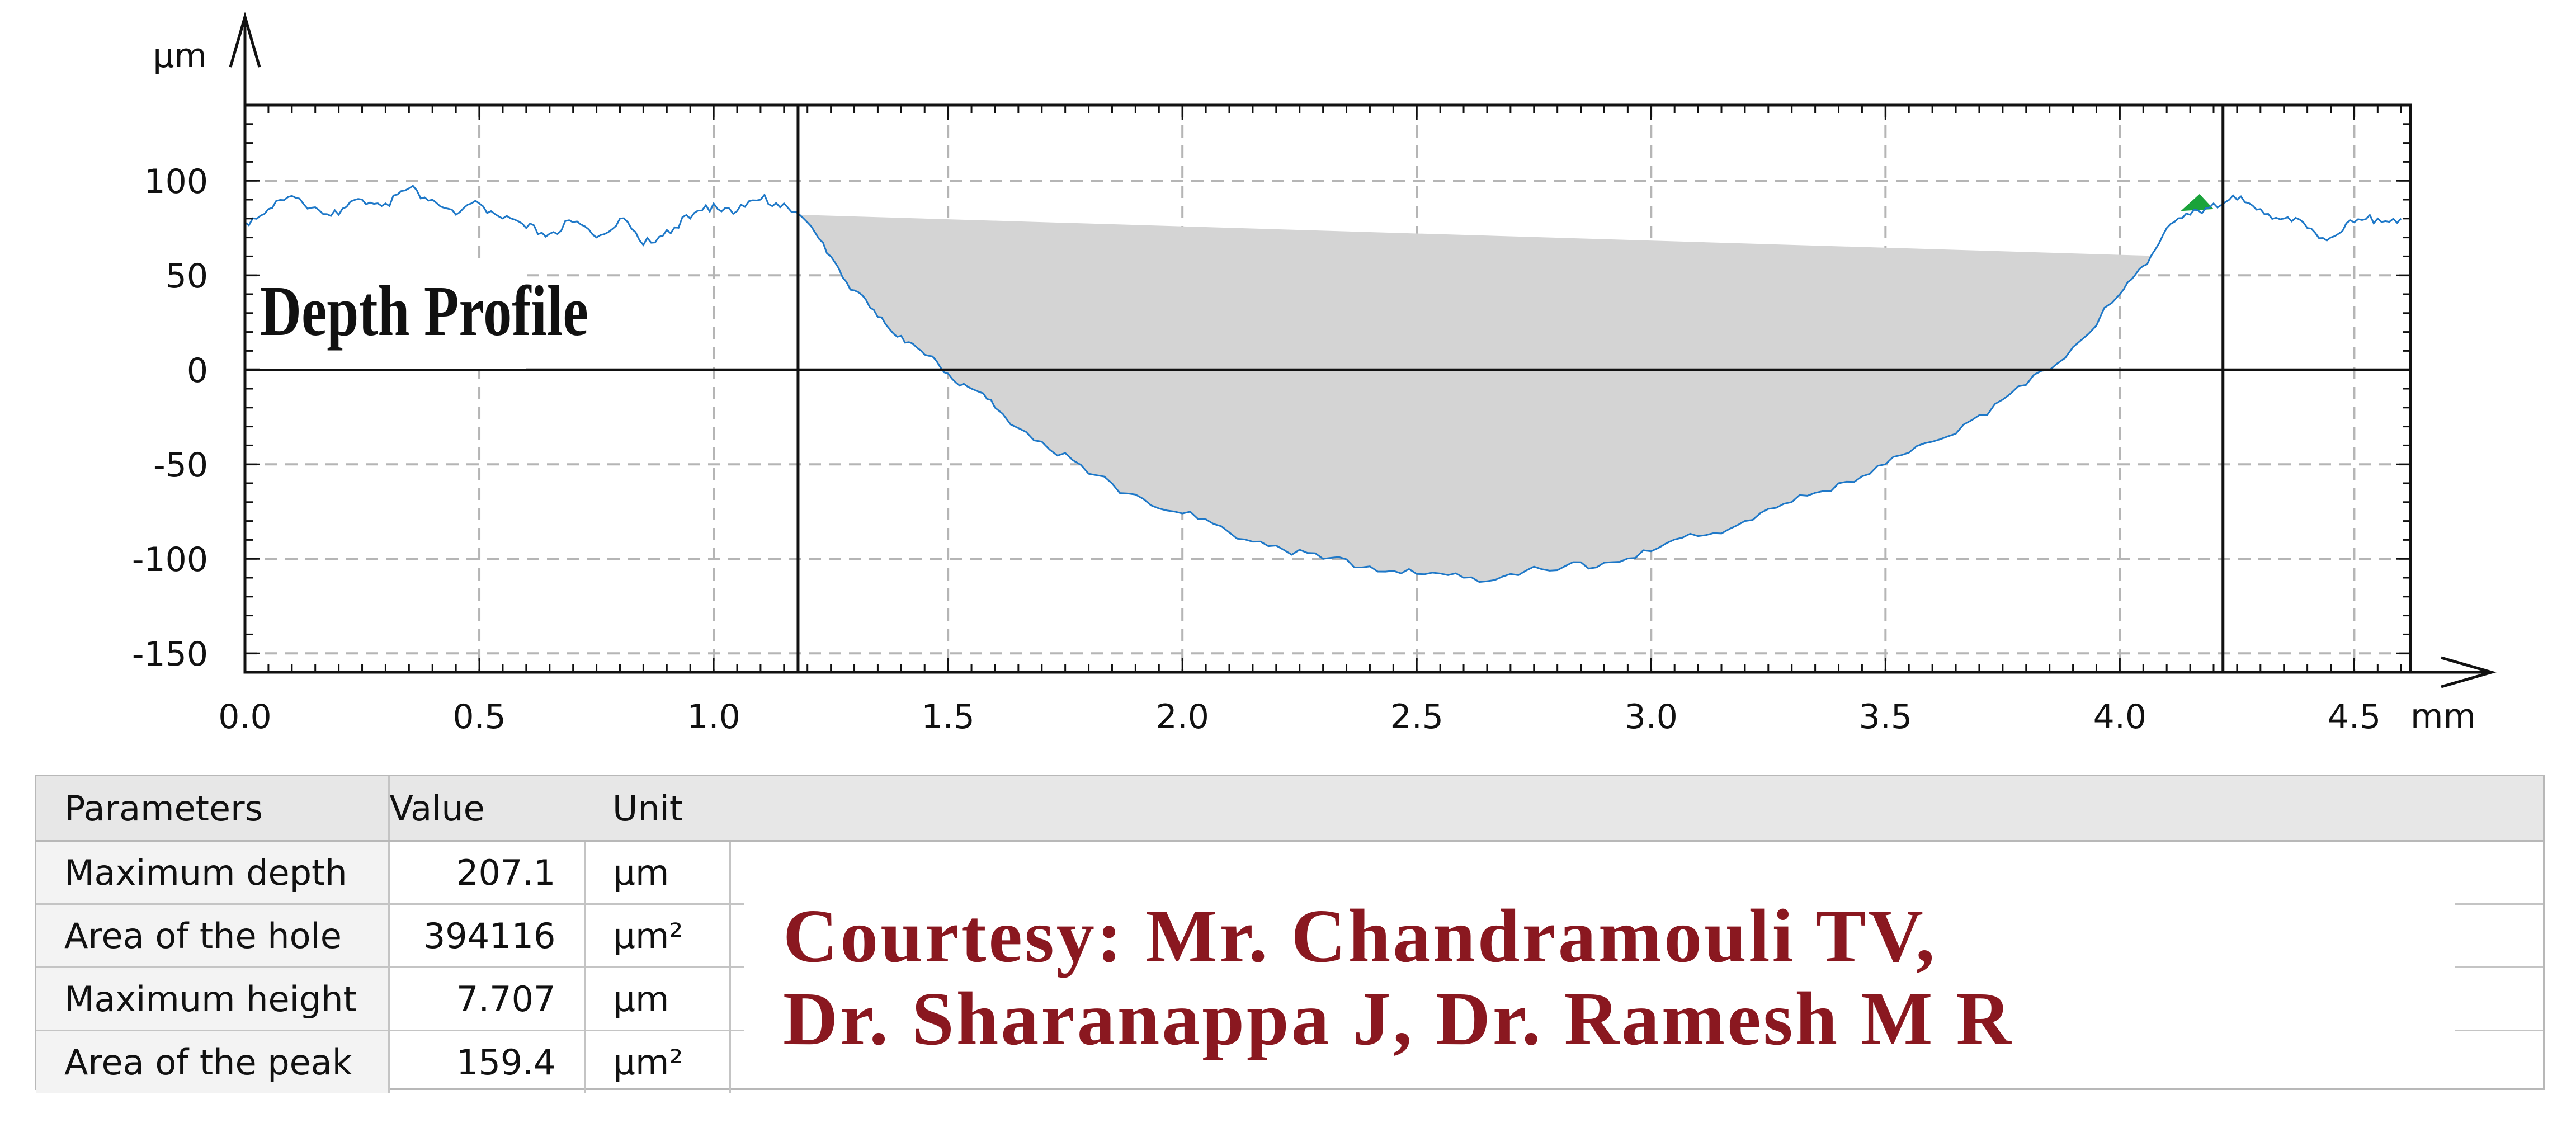  I want to click on x-tick-label: 3.0, so click(1651, 717).